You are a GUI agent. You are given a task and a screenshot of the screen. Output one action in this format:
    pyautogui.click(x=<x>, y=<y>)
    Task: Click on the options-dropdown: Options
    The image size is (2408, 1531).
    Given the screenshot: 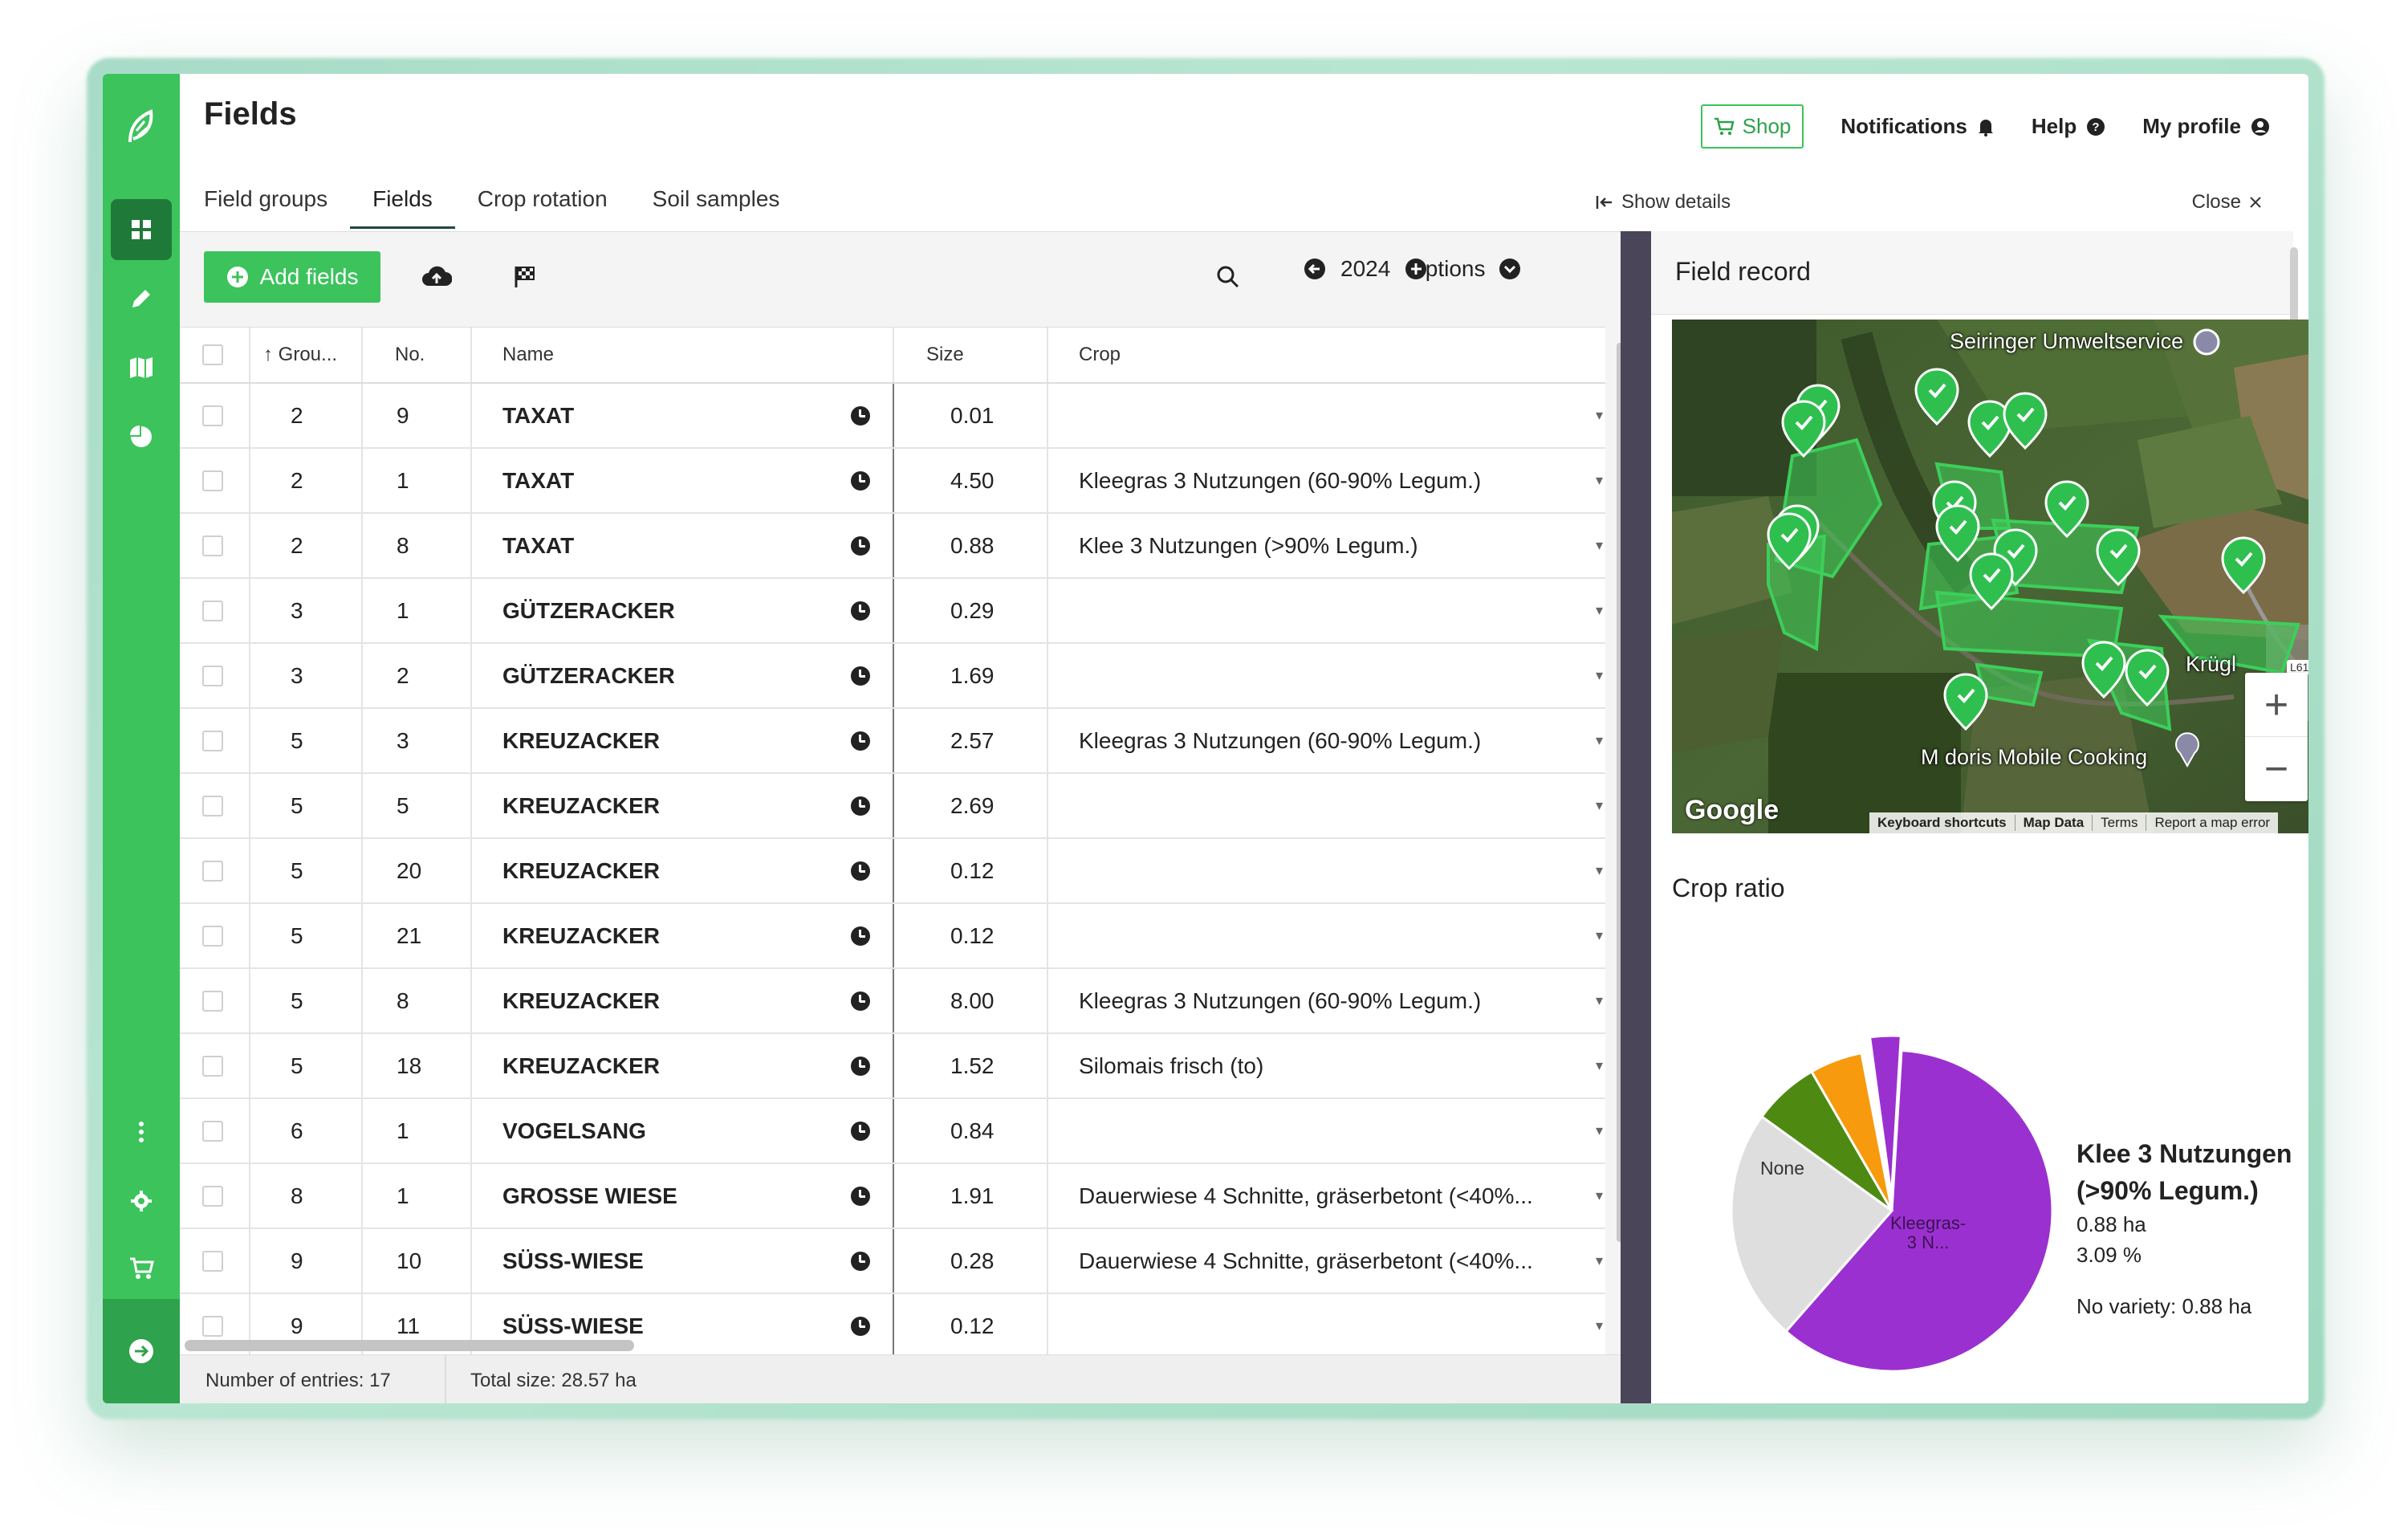 What is the action you would take?
    pyautogui.click(x=1464, y=269)
    